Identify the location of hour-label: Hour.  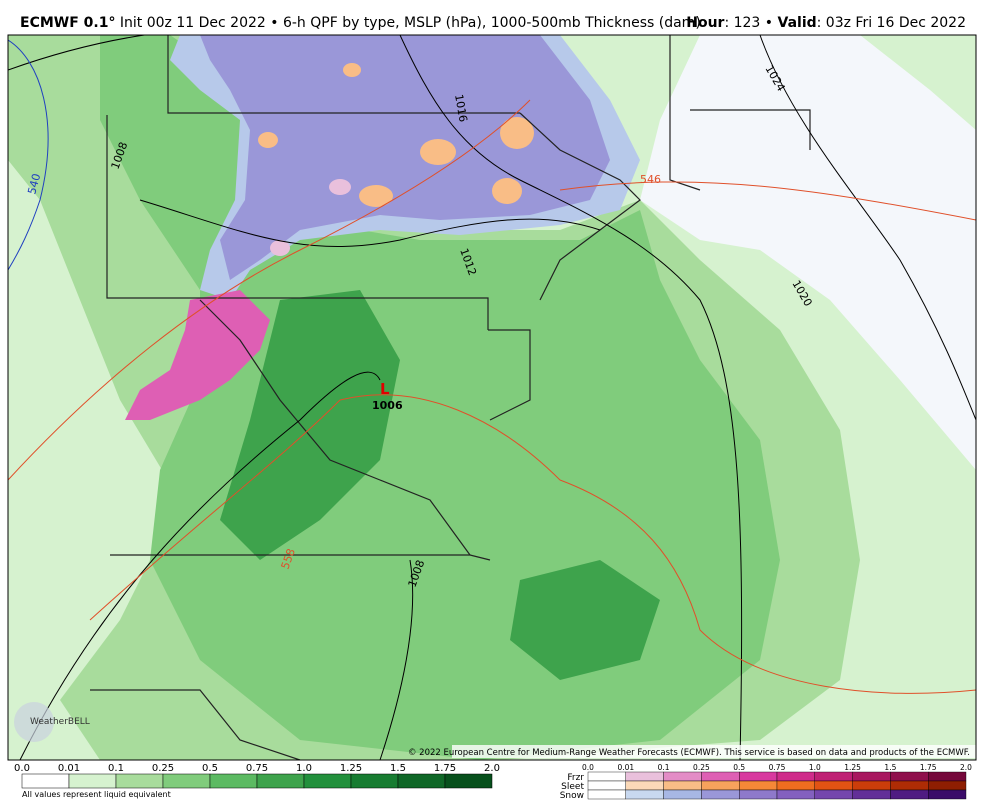
(705, 23).